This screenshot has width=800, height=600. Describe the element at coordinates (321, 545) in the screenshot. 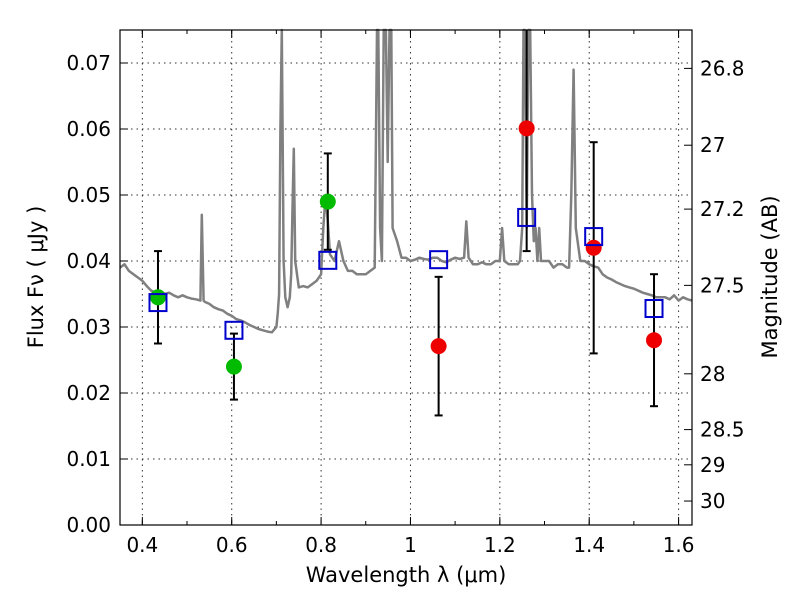

I see `x-tick-label: 0.8` at that location.